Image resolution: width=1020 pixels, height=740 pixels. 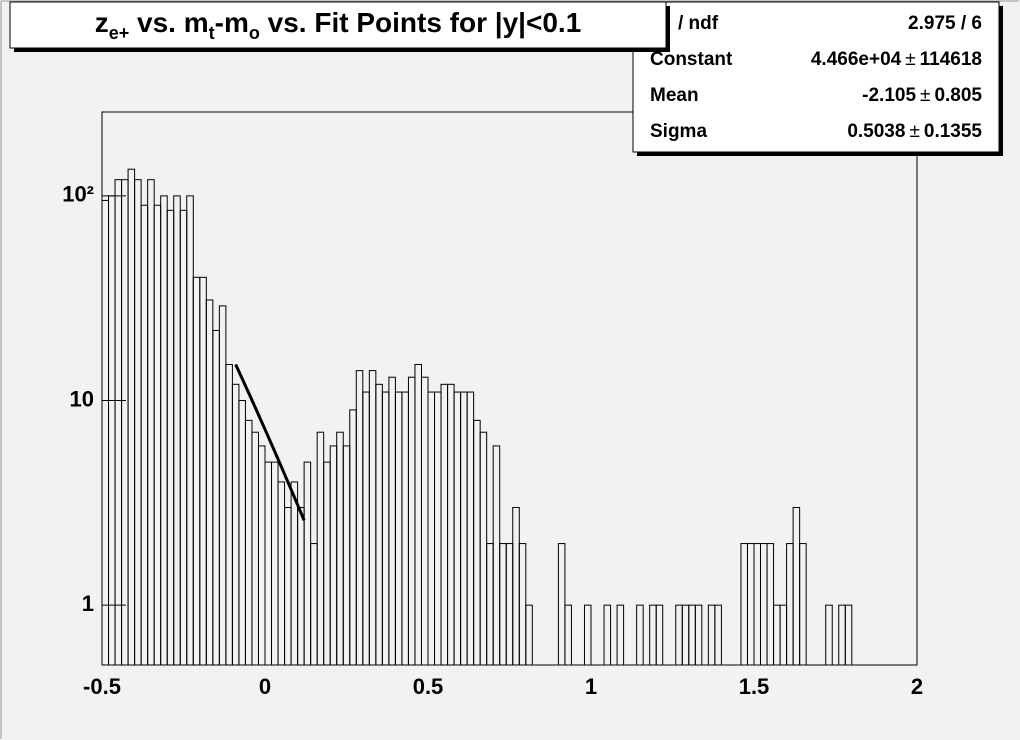 I want to click on stats-label: Mean, so click(x=674, y=95).